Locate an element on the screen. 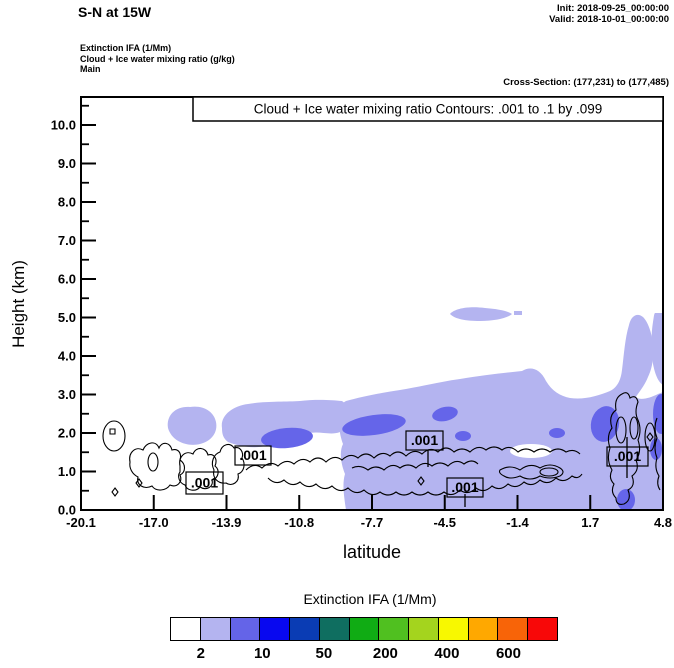 The width and height of the screenshot is (674, 668). page-title: S-N at 15W is located at coordinates (115, 12).